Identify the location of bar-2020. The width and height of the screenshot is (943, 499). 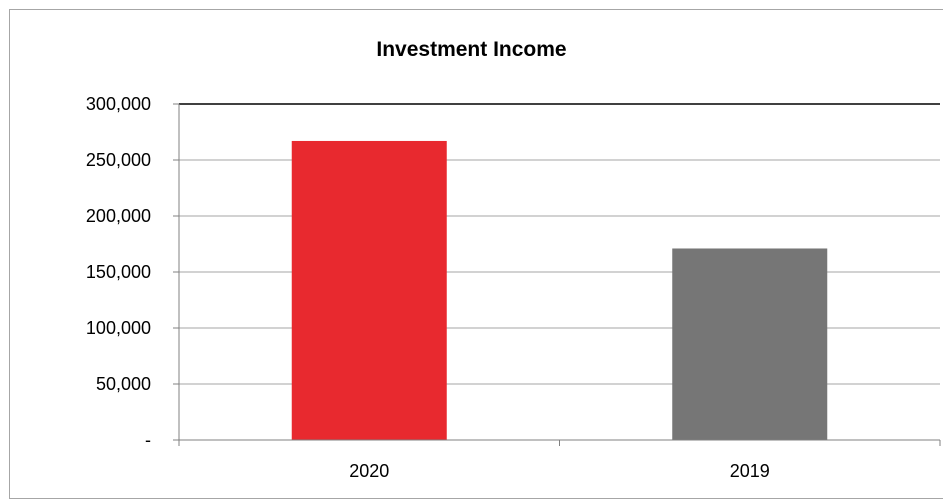
(369, 290).